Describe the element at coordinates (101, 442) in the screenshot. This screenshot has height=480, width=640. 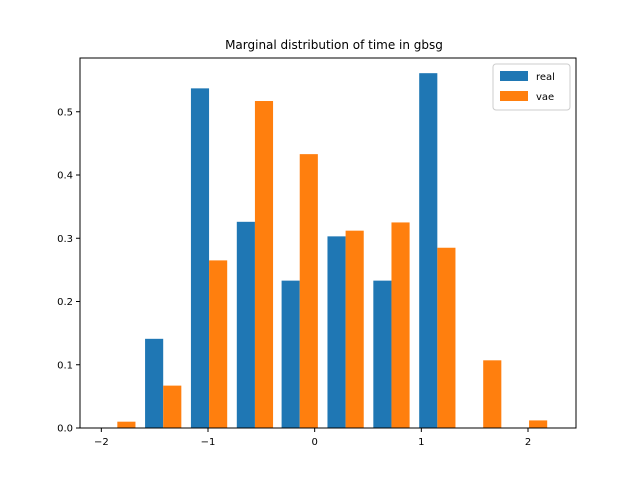
I see `x-tick-label: −2` at that location.